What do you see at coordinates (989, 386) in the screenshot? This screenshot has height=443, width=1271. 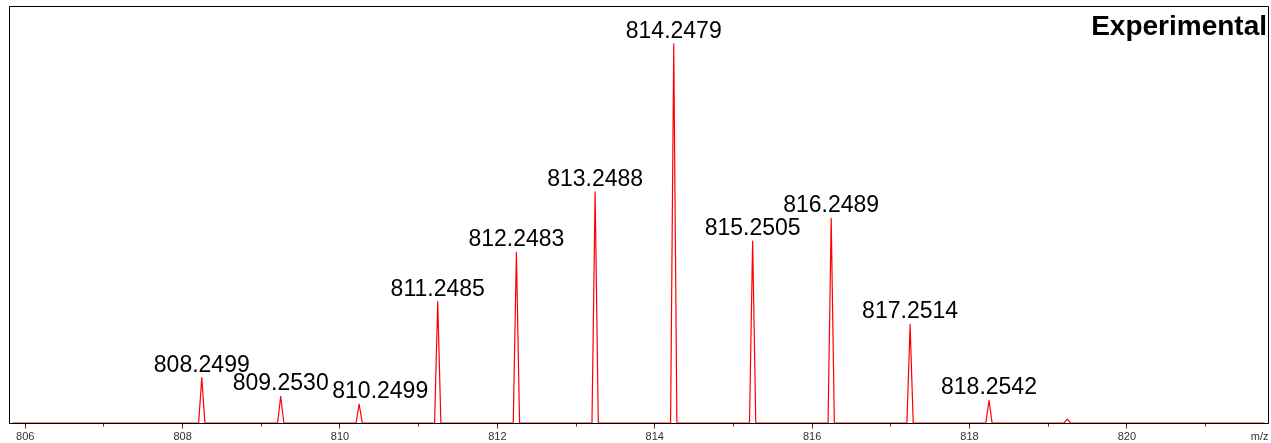 I see `annotation: 818.2542` at bounding box center [989, 386].